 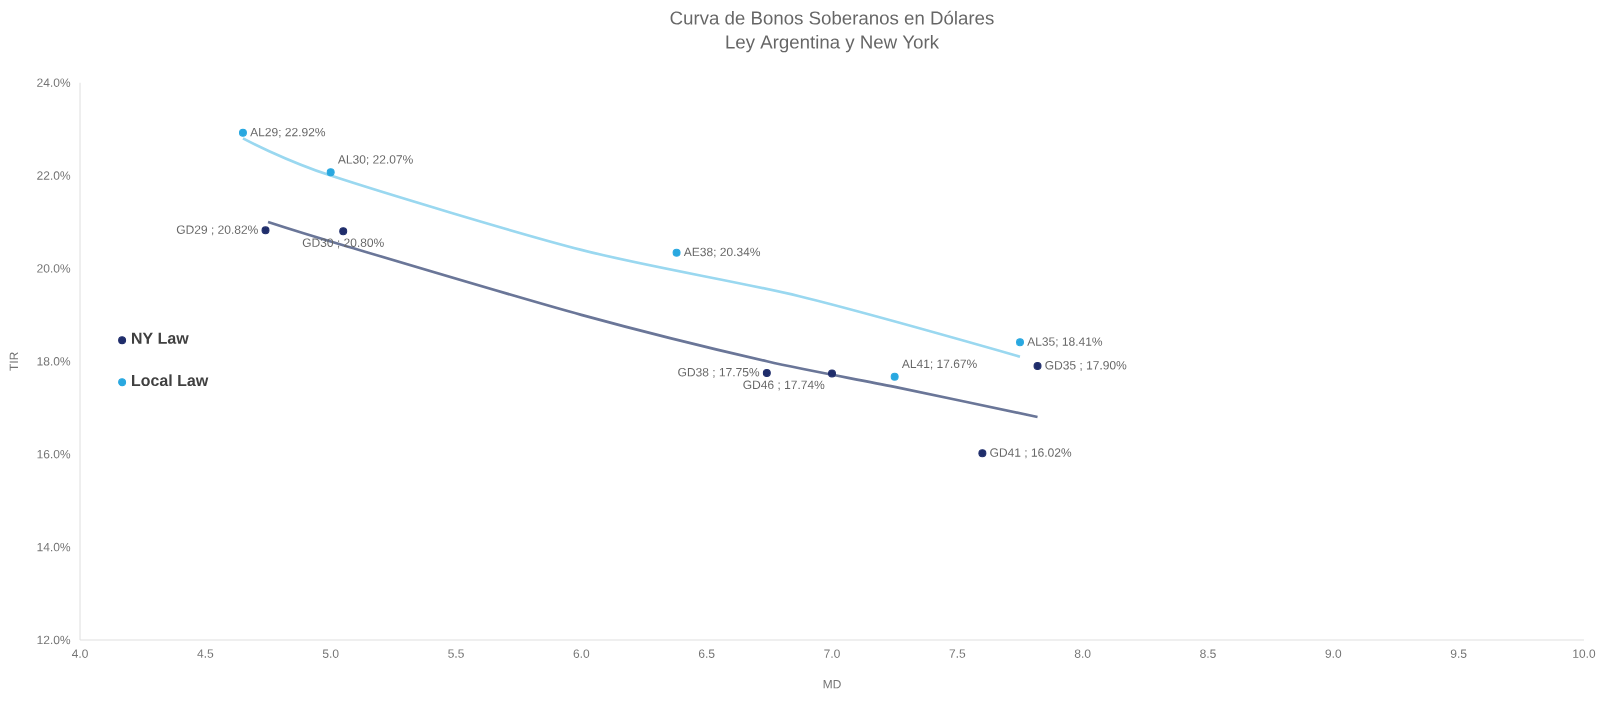 What do you see at coordinates (160, 338) in the screenshot?
I see `legend-label: NY Law` at bounding box center [160, 338].